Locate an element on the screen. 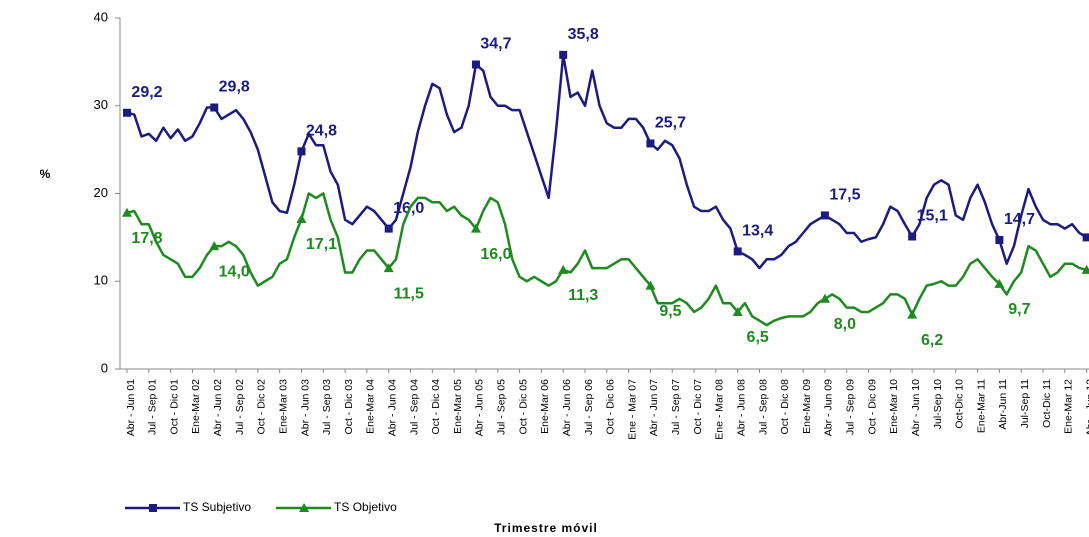 The image size is (1089, 537). x-tick-label: Abr - Jun 06 is located at coordinates (567, 407).